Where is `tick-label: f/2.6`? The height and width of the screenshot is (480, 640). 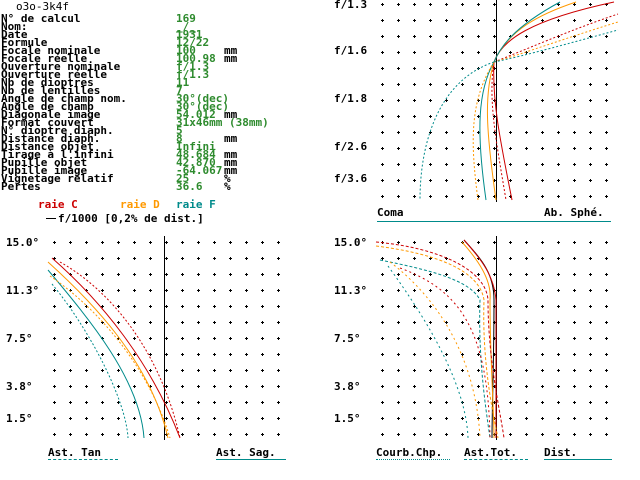
tick-label: f/2.6 is located at coordinates (351, 146).